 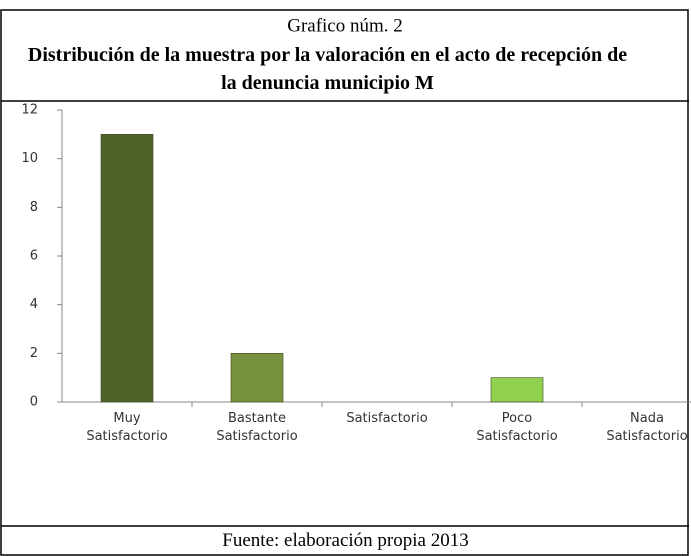 I want to click on source-text: Fuente: elaboración propia 2013, so click(x=345, y=540).